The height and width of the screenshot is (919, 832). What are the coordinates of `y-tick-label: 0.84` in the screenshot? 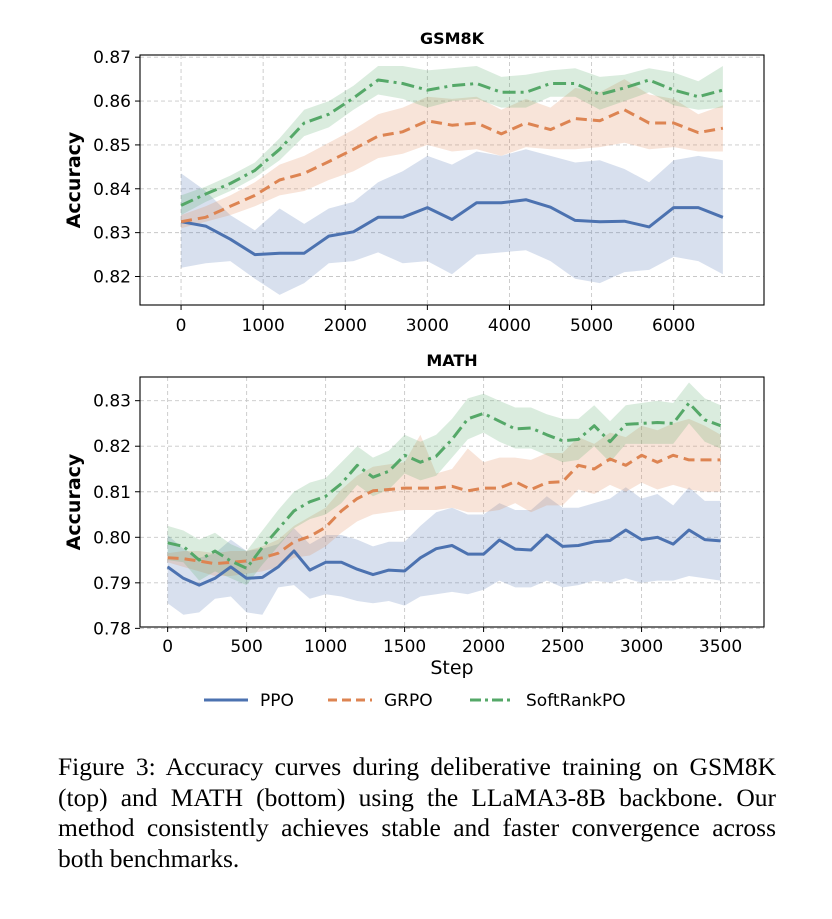 It's located at (112, 190).